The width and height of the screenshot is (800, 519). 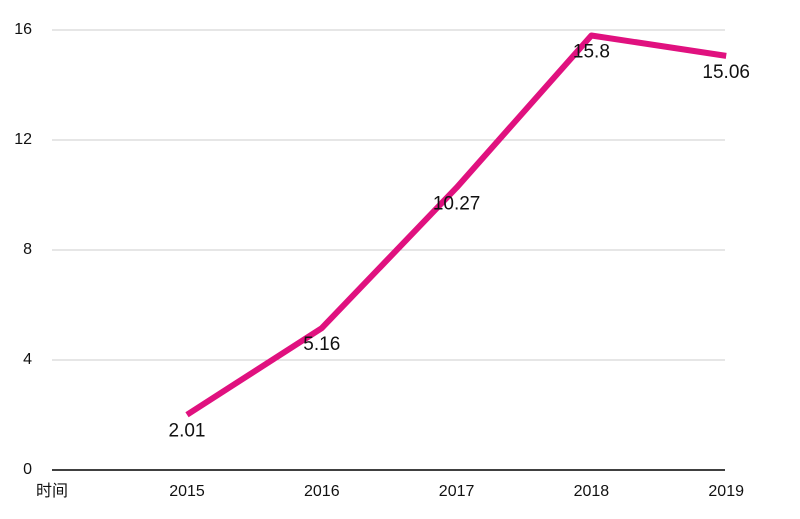 I want to click on data-label: 5.16, so click(x=321, y=344).